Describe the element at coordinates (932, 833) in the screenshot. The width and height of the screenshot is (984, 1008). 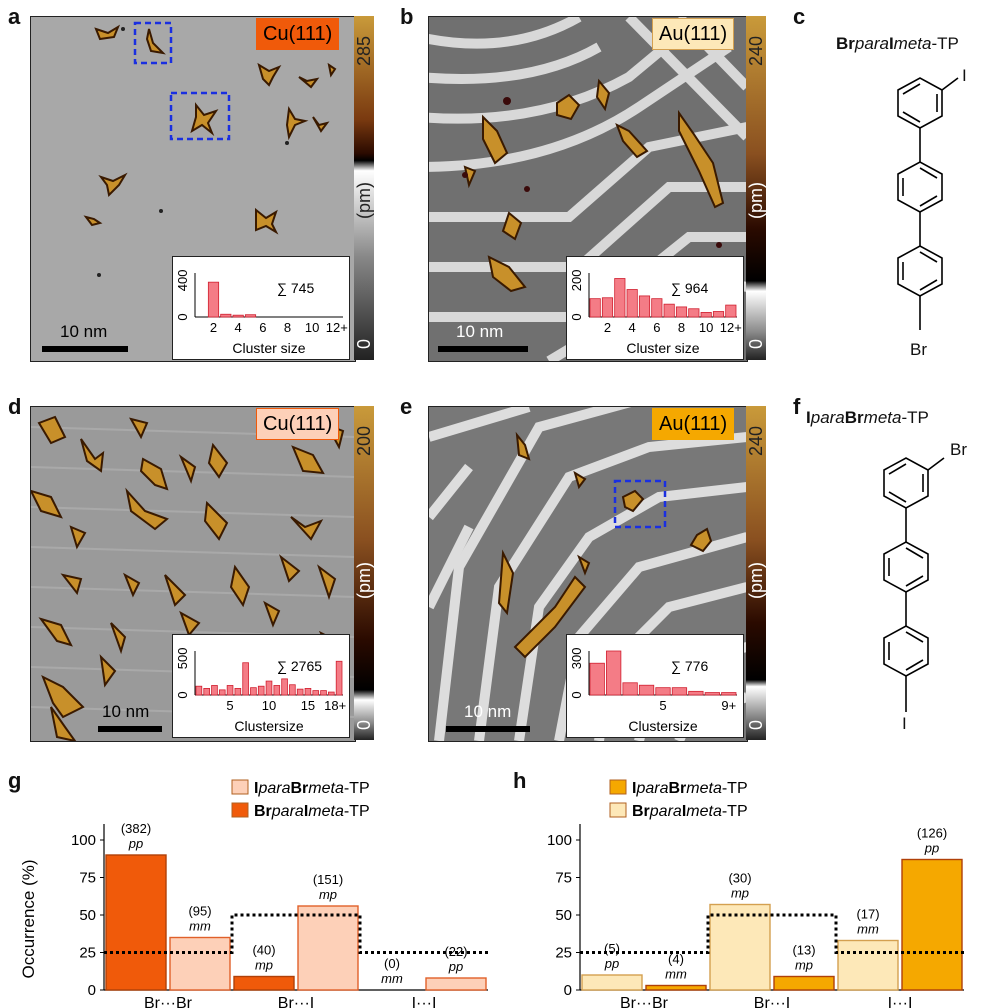
I see `chart-bar-count: (126)` at that location.